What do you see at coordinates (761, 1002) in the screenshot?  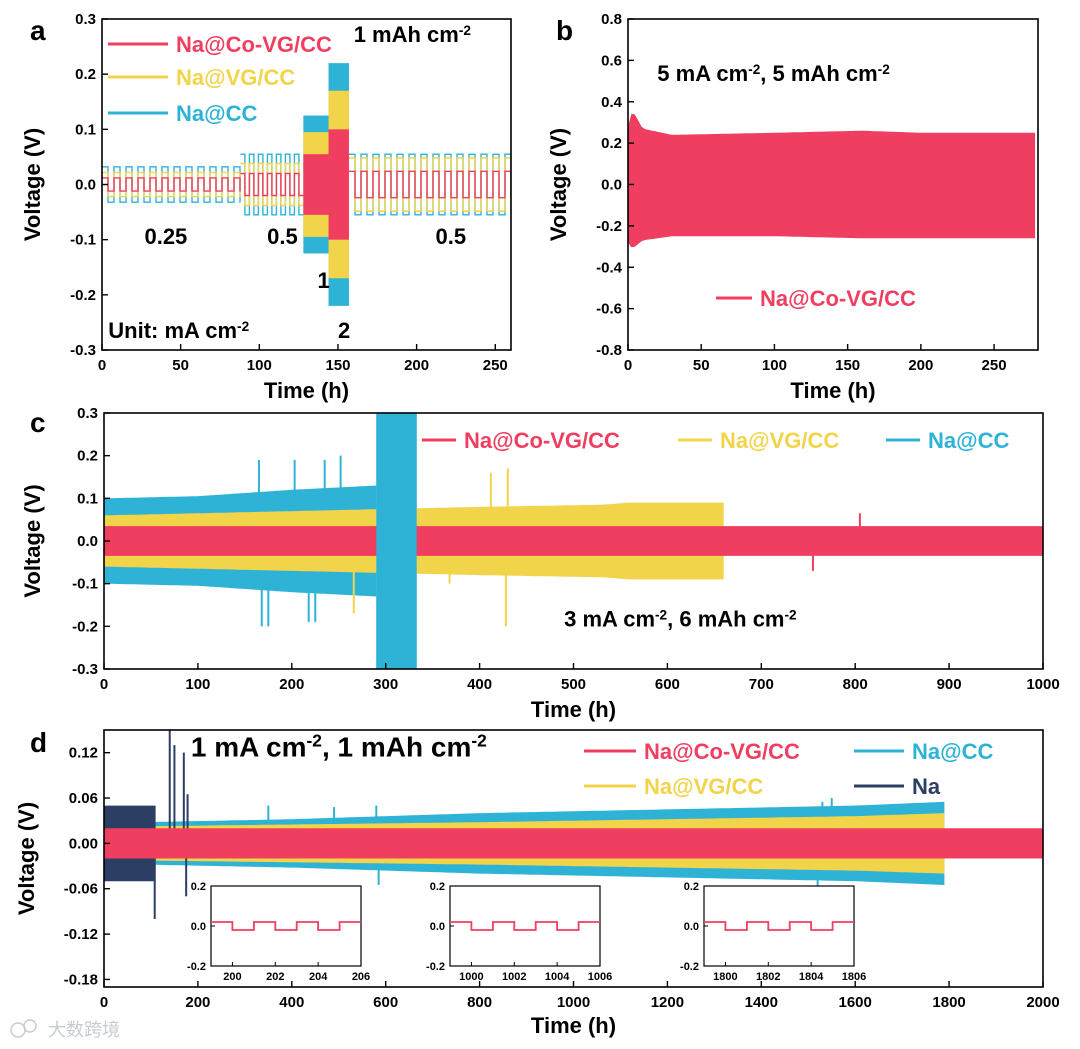 I see `x-tick-label: 1400` at bounding box center [761, 1002].